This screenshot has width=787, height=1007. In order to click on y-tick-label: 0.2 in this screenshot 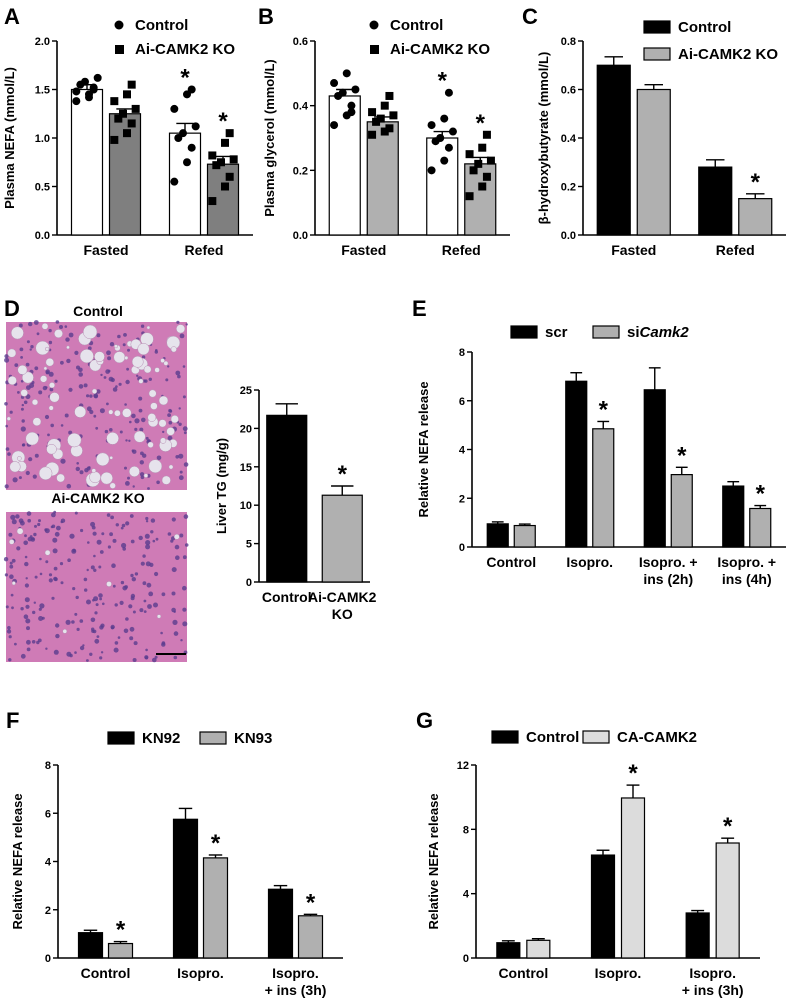, I will do `click(568, 188)`.